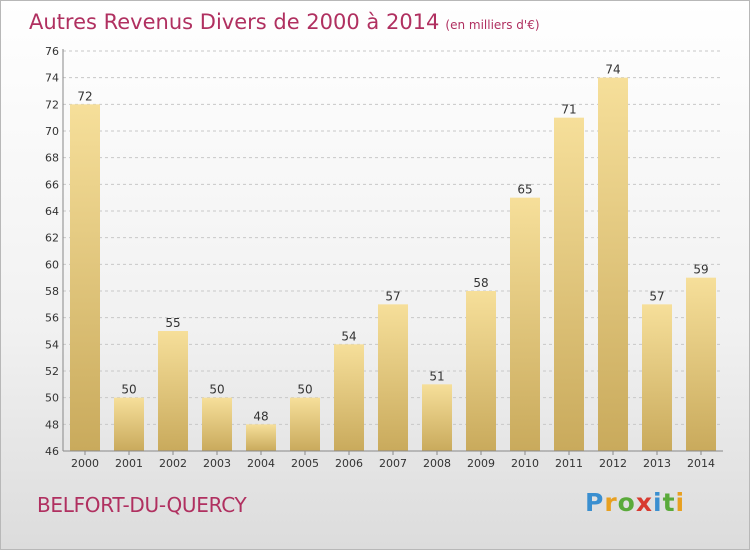 The width and height of the screenshot is (750, 550). I want to click on data-label: 72, so click(84, 96).